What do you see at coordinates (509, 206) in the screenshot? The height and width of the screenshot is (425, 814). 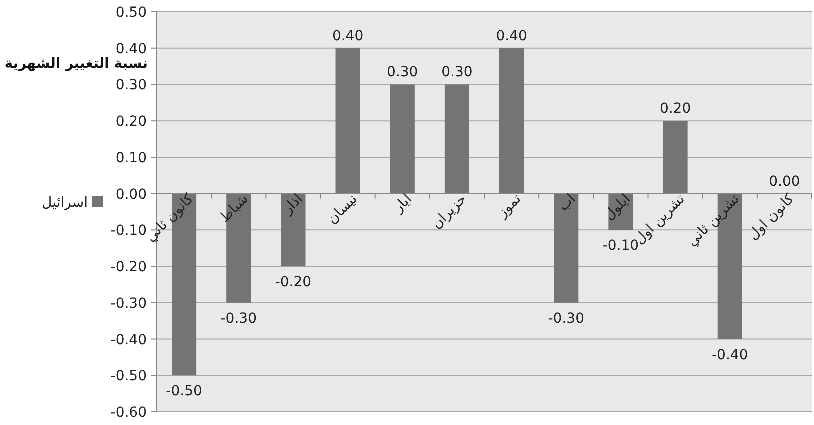 I see `x-tick-label: تموز` at bounding box center [509, 206].